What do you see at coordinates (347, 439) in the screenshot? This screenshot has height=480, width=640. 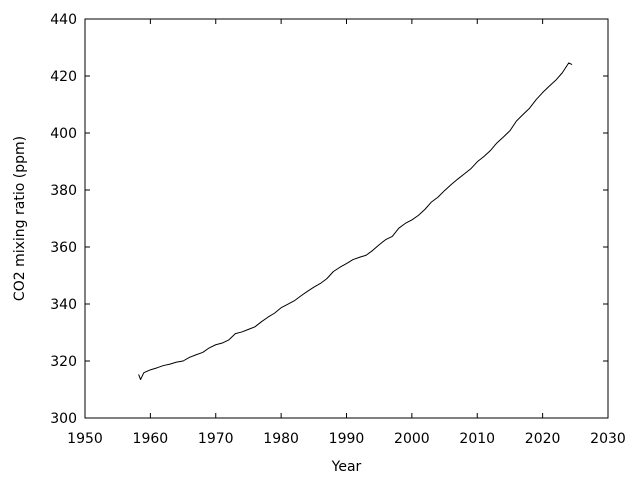 I see `x-tick-label: 1990` at bounding box center [347, 439].